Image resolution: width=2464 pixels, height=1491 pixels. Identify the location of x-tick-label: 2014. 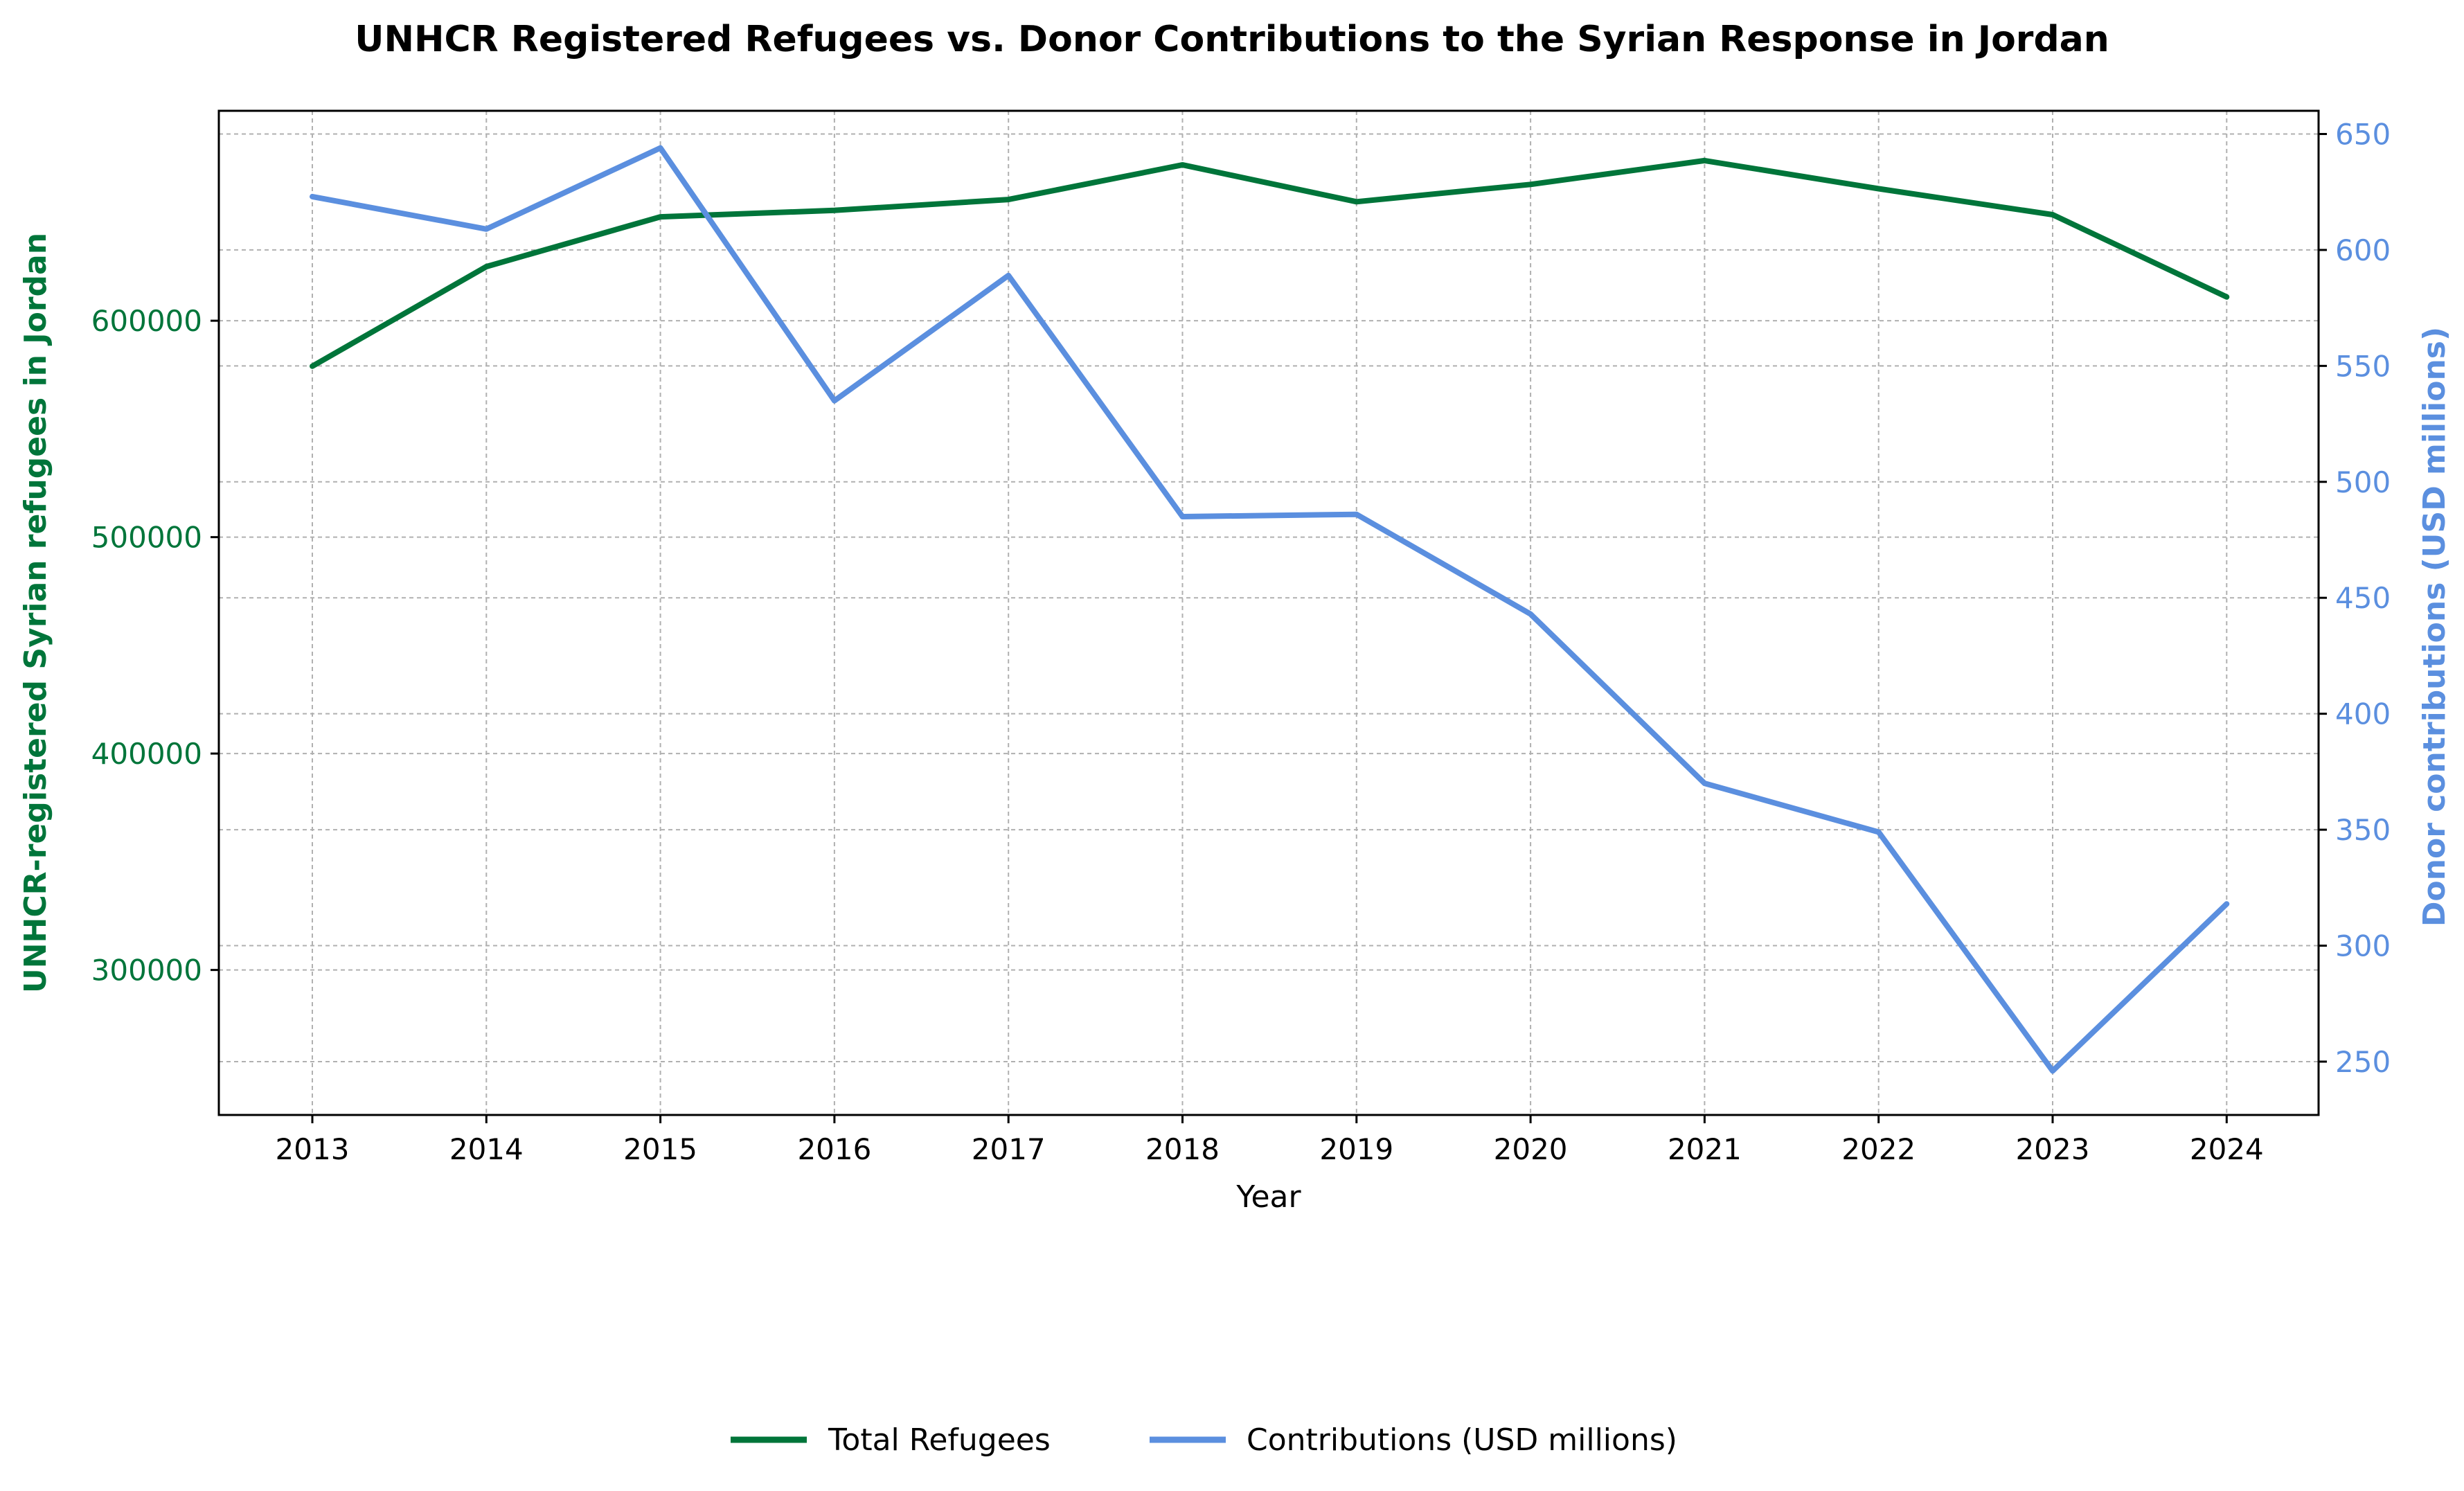
(486, 1149).